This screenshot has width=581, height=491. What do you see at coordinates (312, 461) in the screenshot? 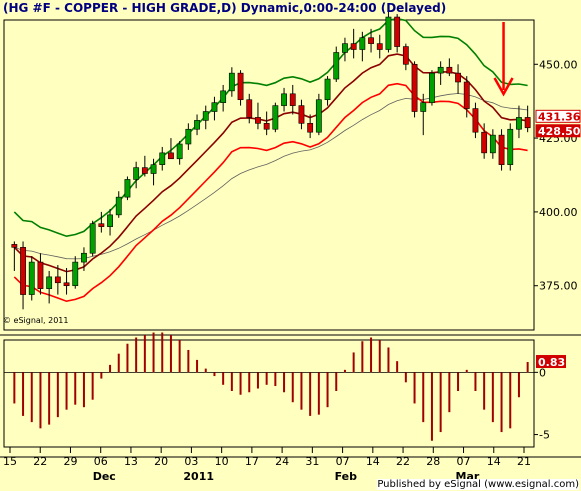
I see `x-tick-label: 31` at bounding box center [312, 461].